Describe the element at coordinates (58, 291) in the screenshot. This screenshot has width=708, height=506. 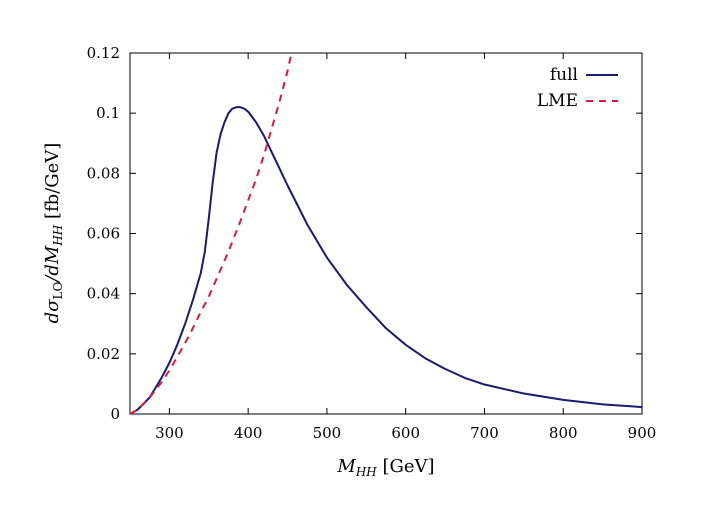
I see `y-label-sub-lo: LO` at that location.